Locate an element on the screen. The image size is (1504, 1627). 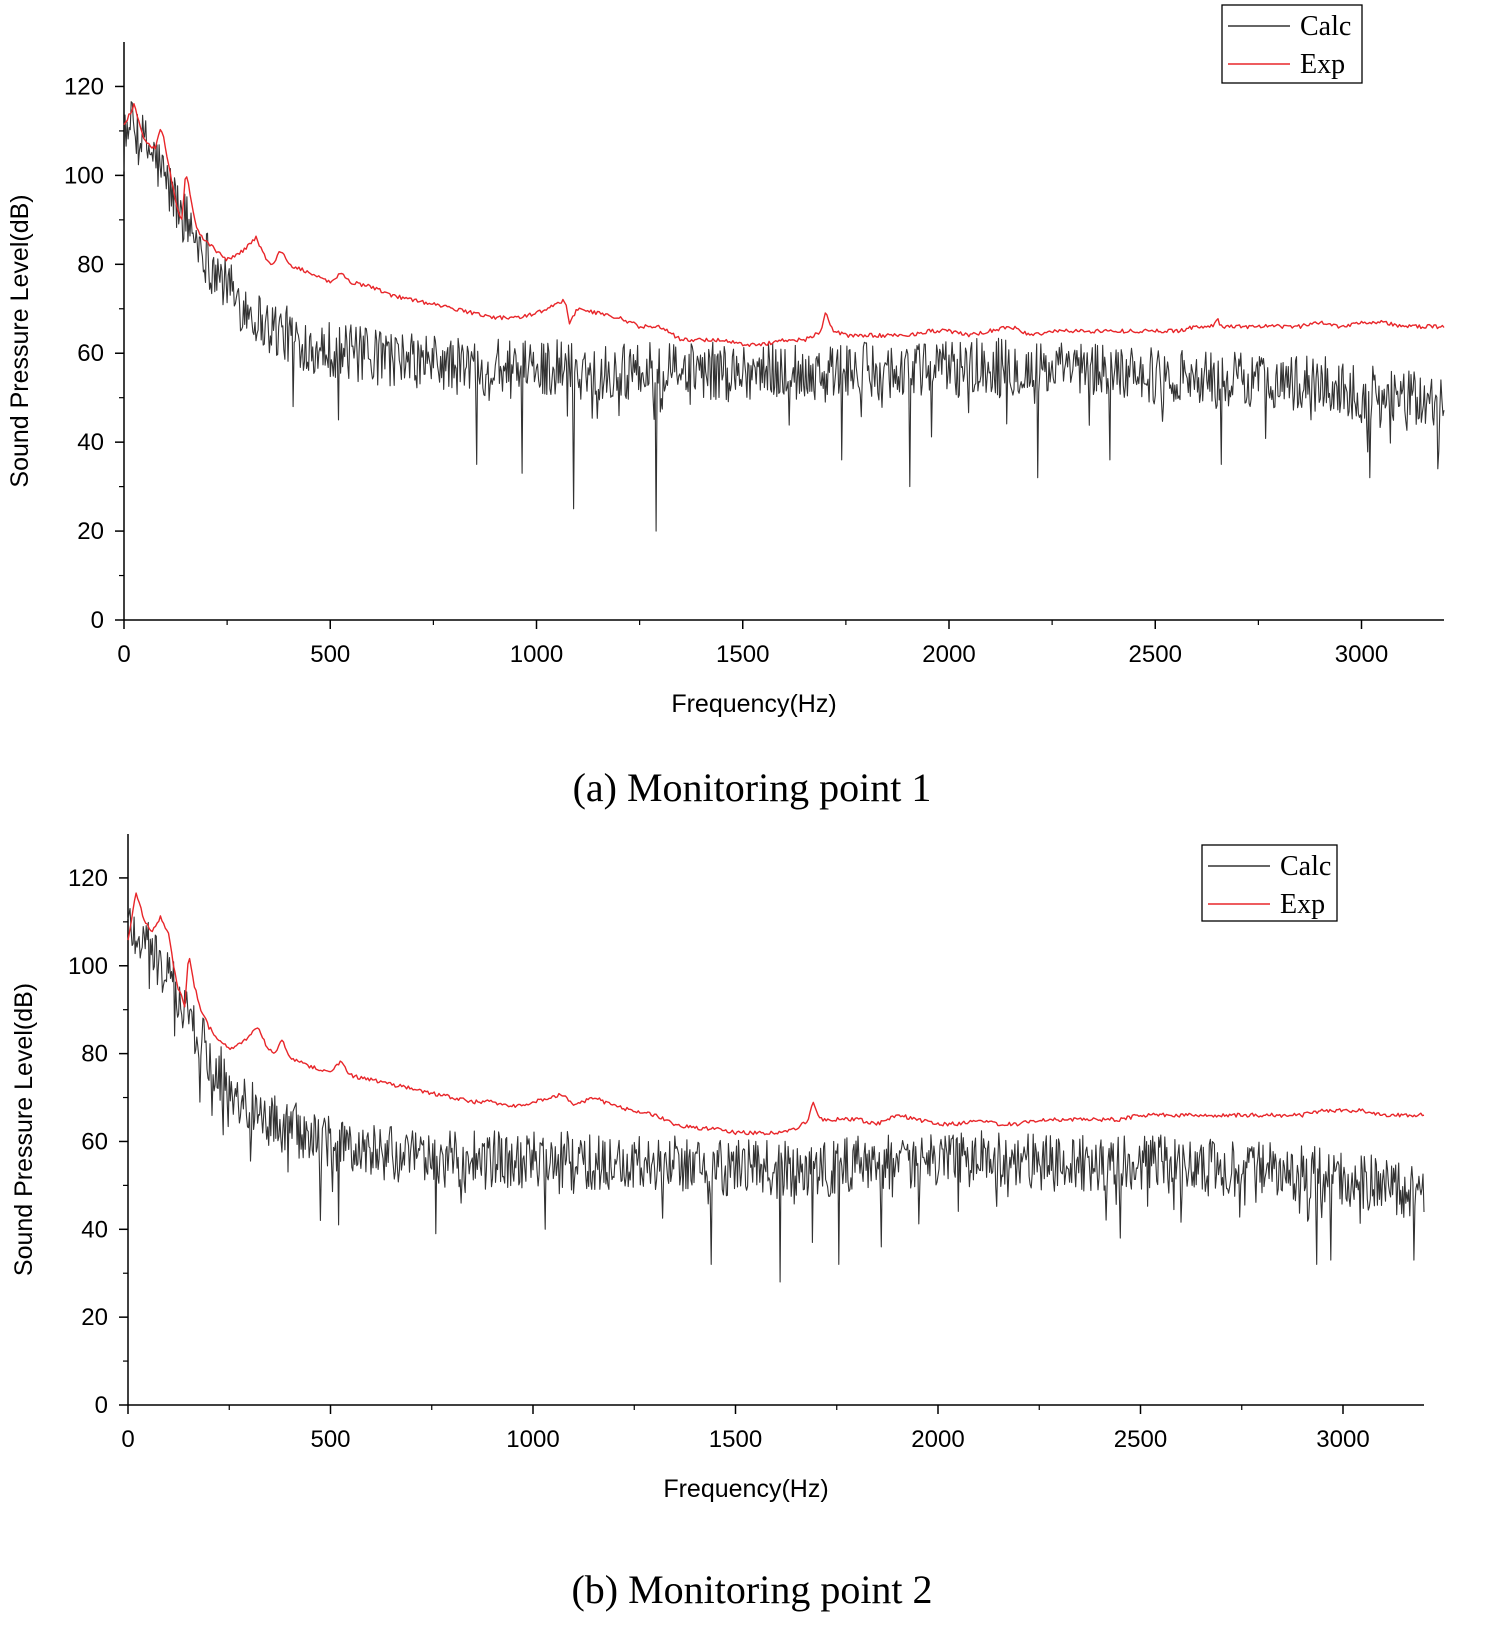
a-legend-label-calc: Calc is located at coordinates (1325, 26).